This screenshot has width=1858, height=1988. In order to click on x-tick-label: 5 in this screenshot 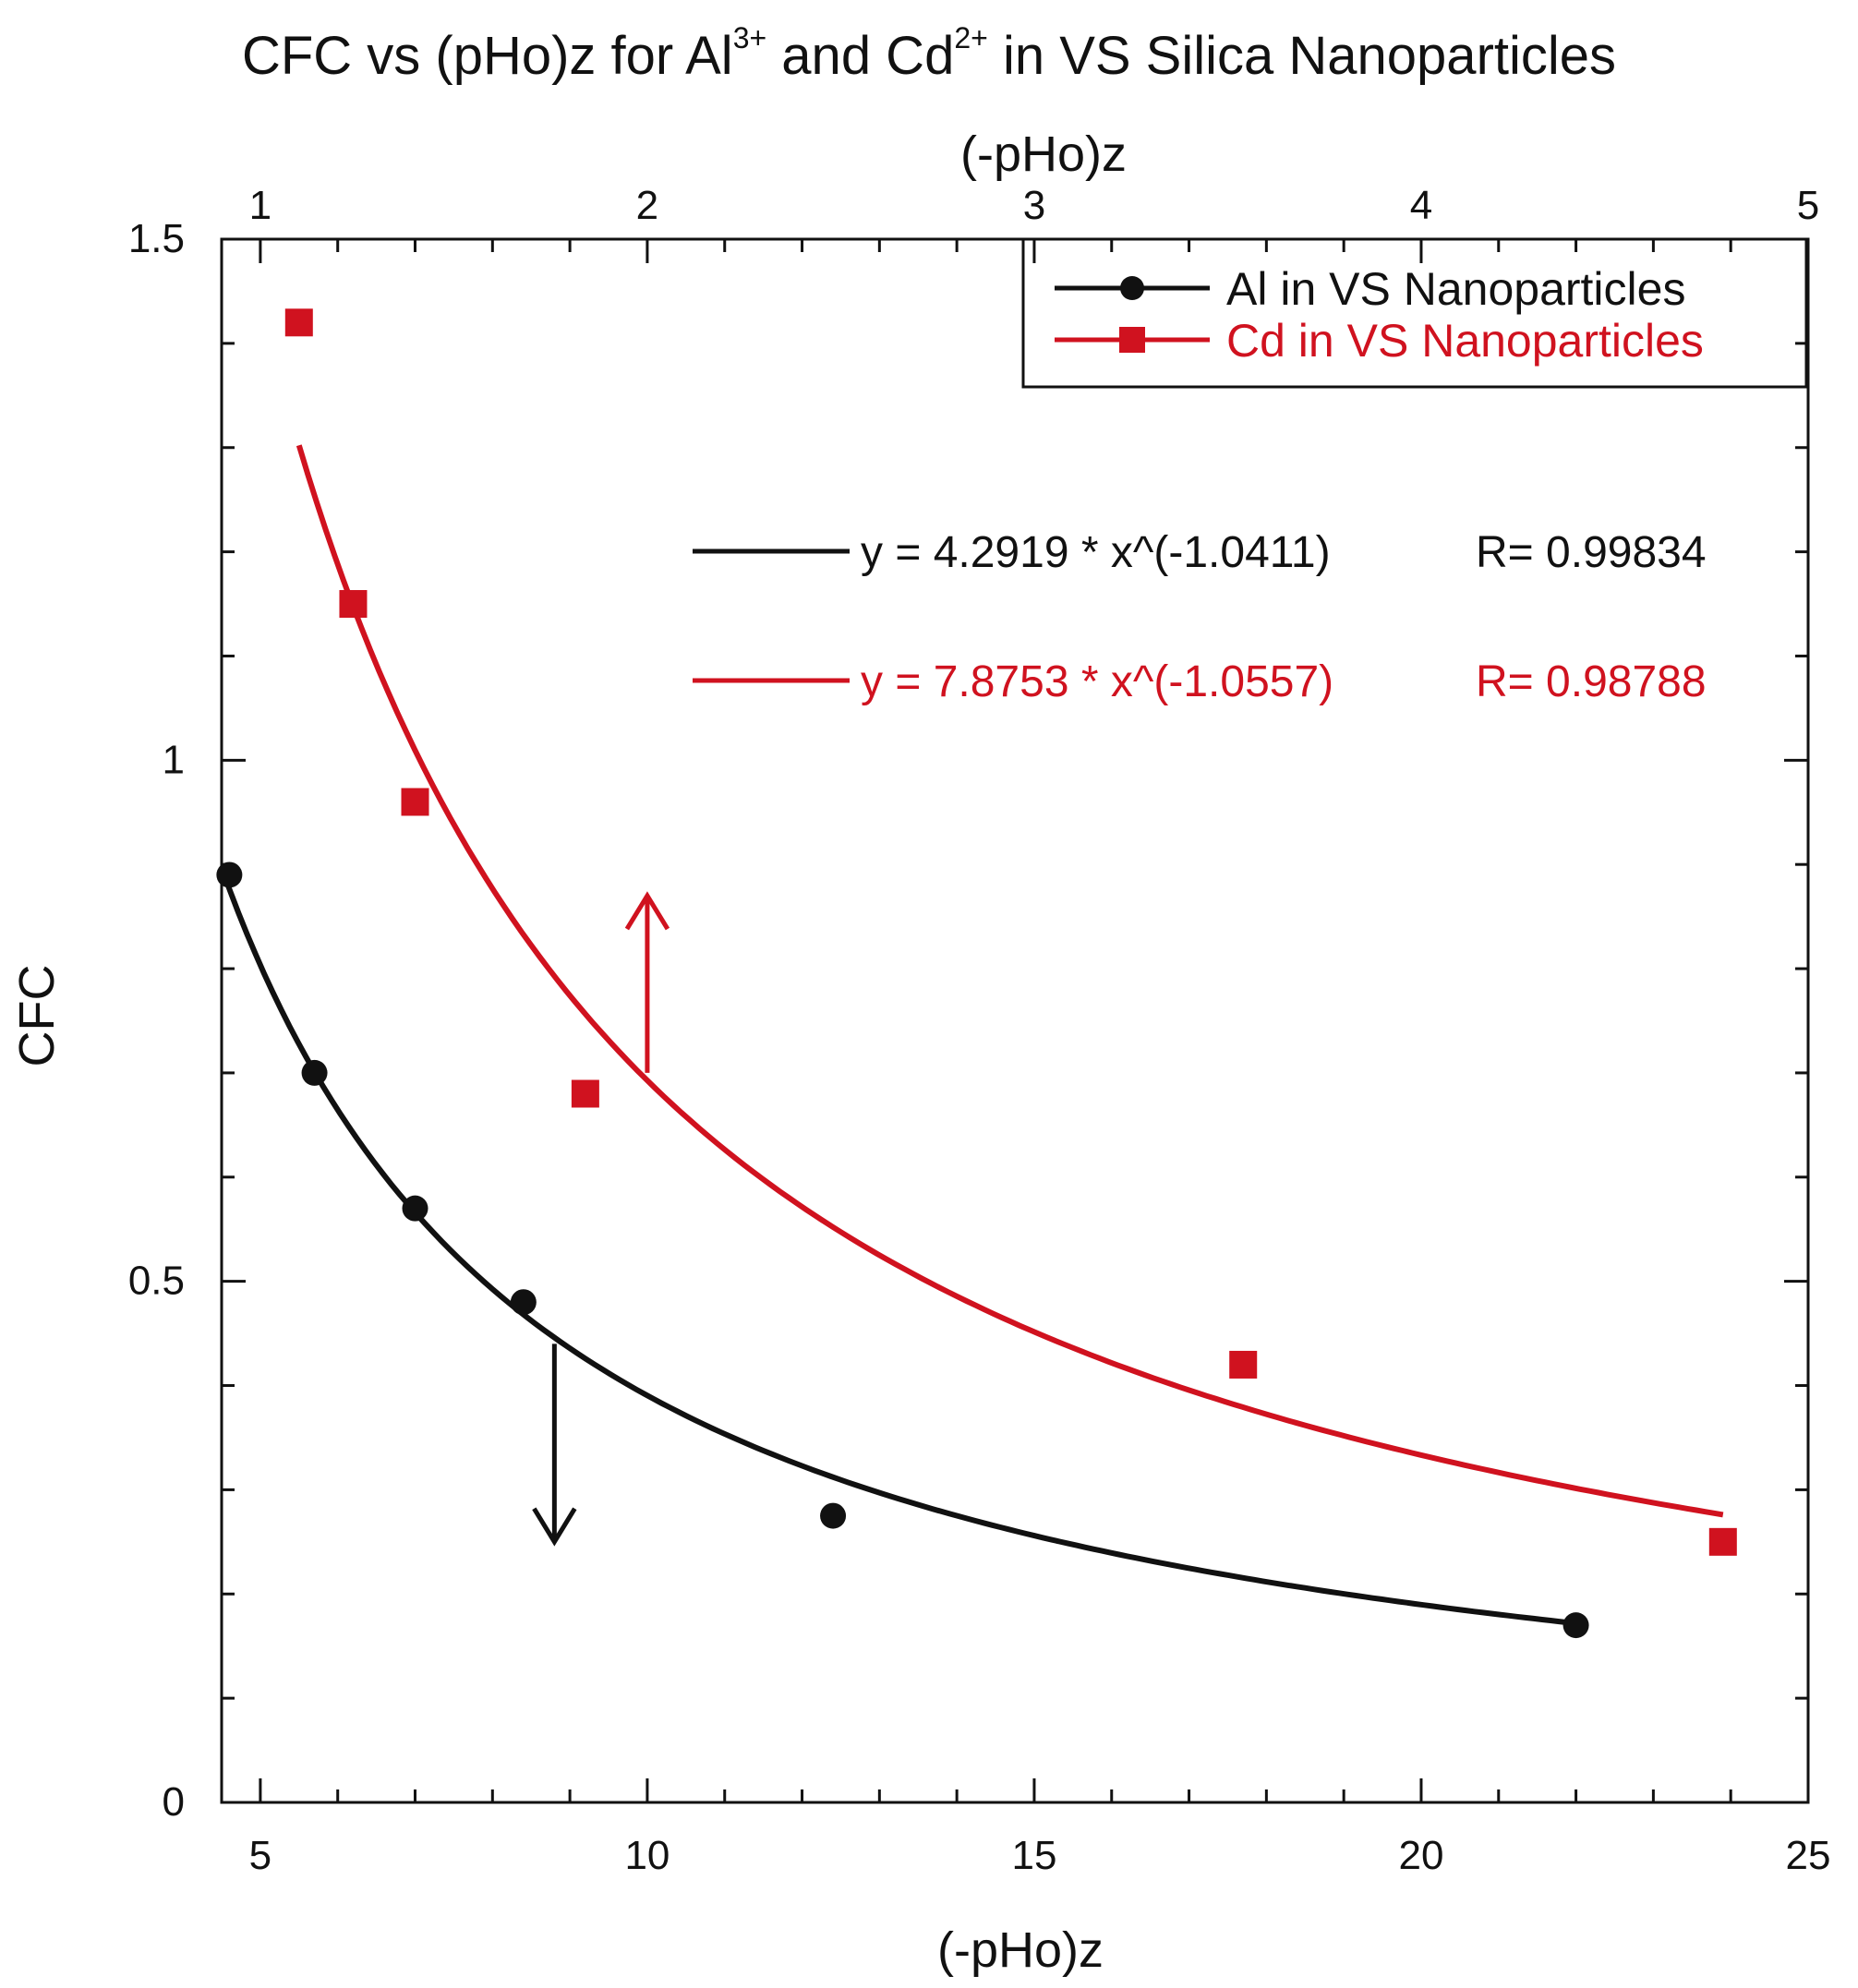, I will do `click(260, 1855)`.